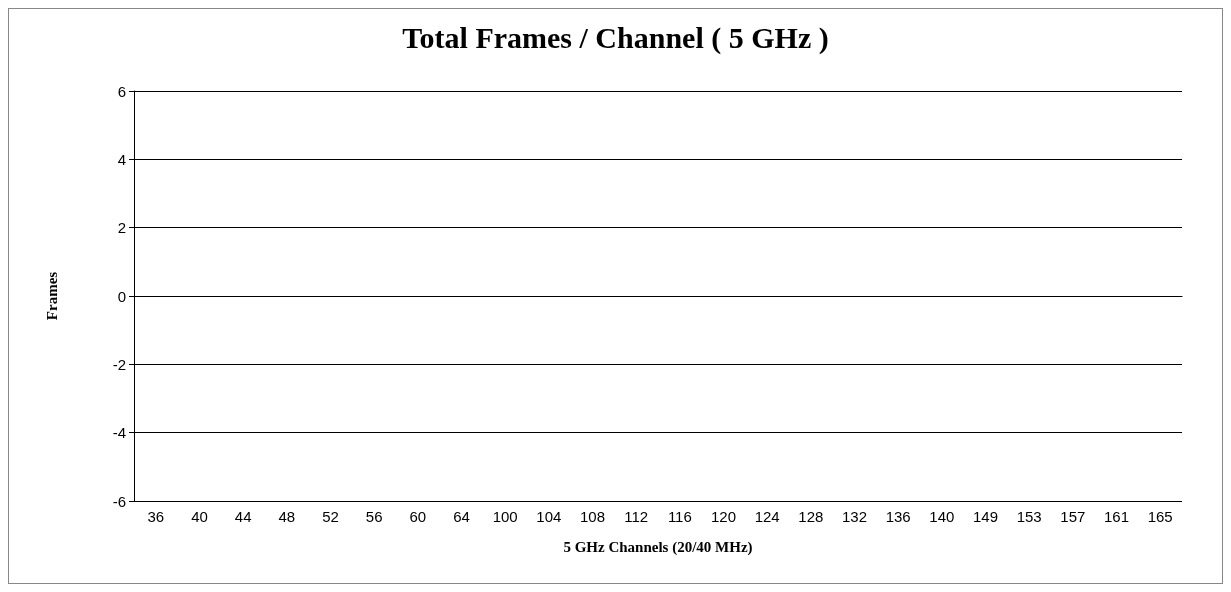  What do you see at coordinates (1073, 516) in the screenshot?
I see `x-tick-label: 157` at bounding box center [1073, 516].